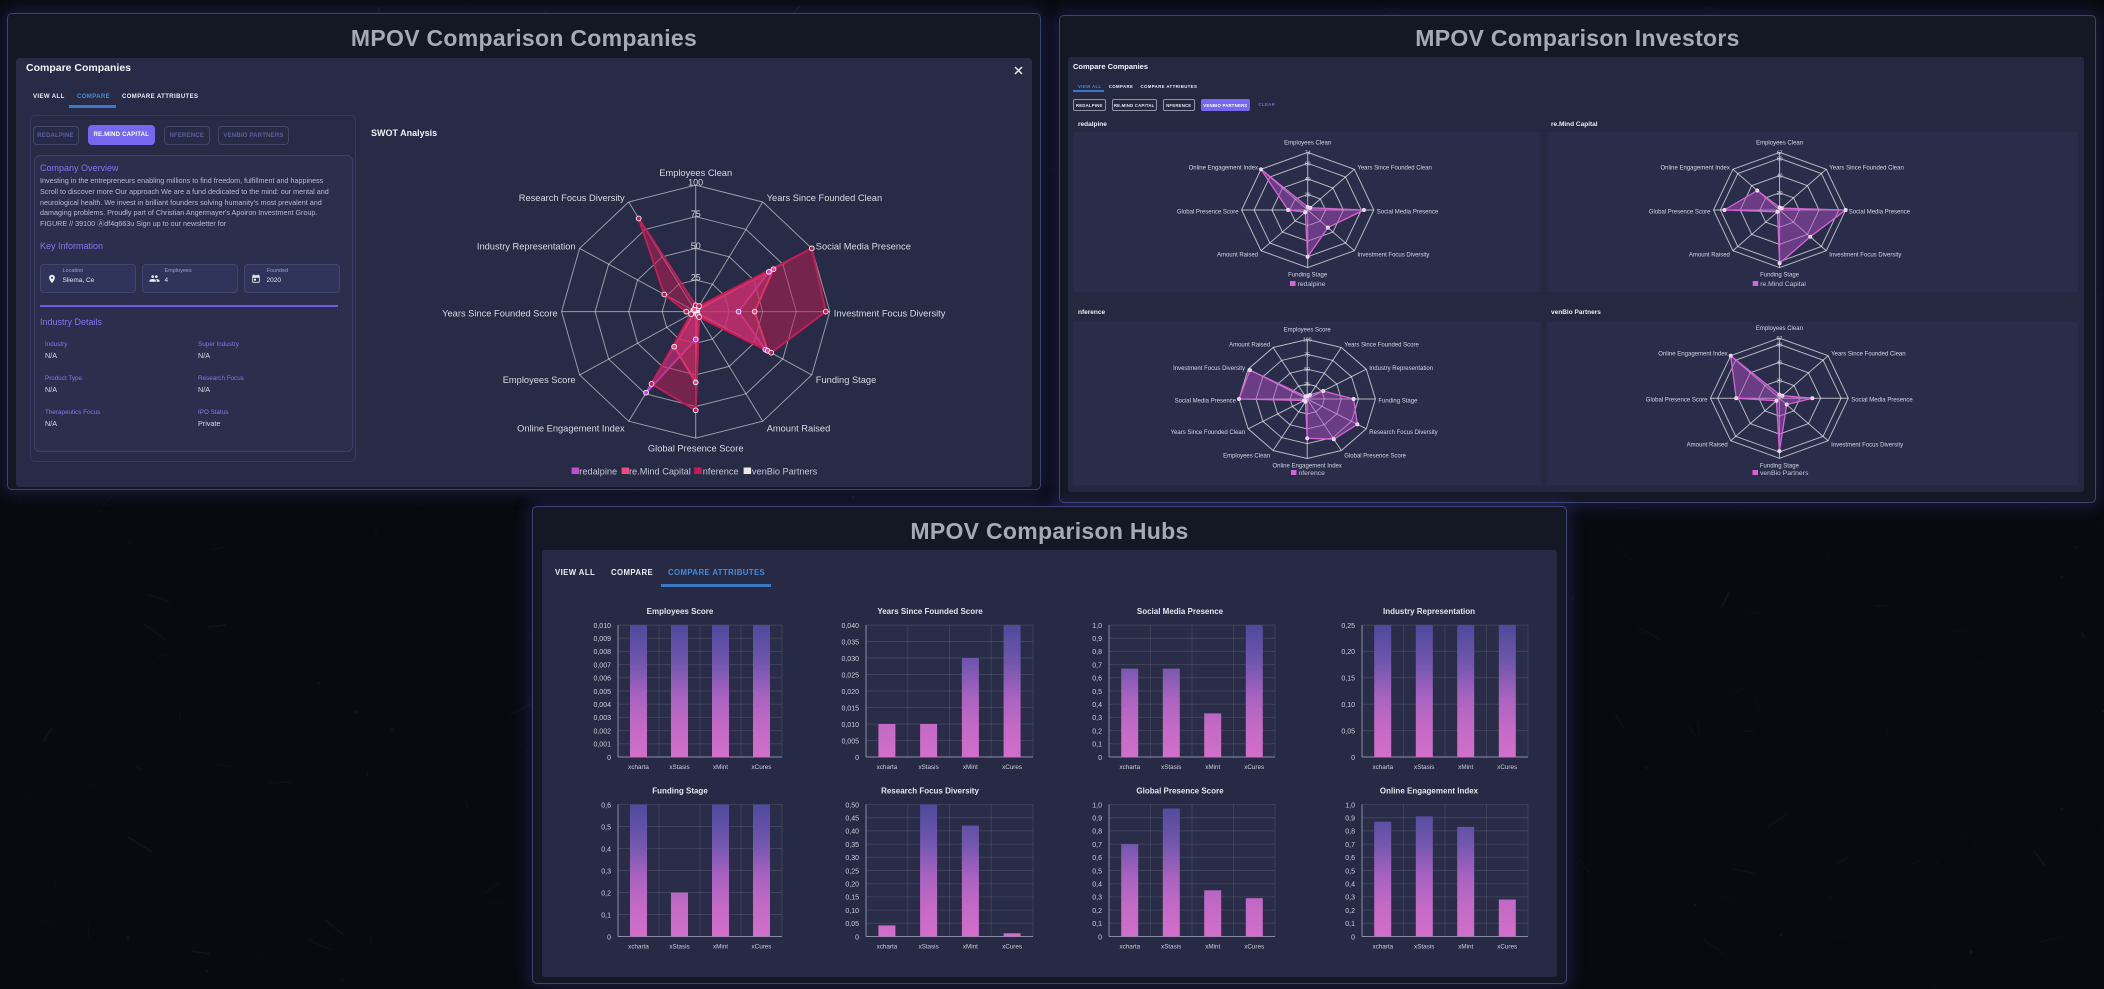 This screenshot has height=989, width=2104. I want to click on svg-text: 20, so click(1780, 381).